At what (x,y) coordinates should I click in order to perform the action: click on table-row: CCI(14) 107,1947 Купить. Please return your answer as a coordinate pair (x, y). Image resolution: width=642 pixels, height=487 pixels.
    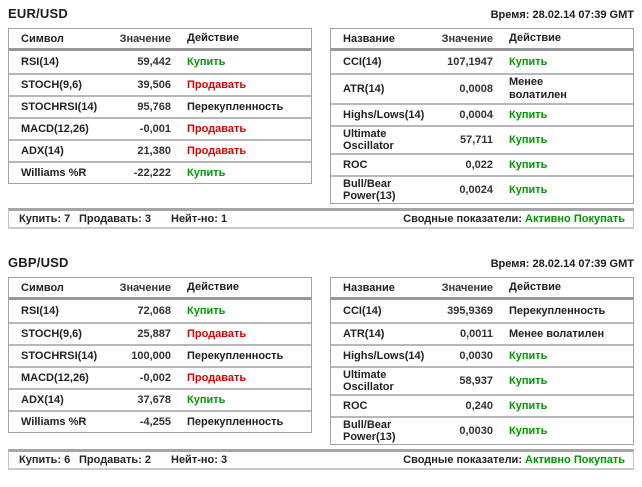
    Looking at the image, I should click on (482, 62).